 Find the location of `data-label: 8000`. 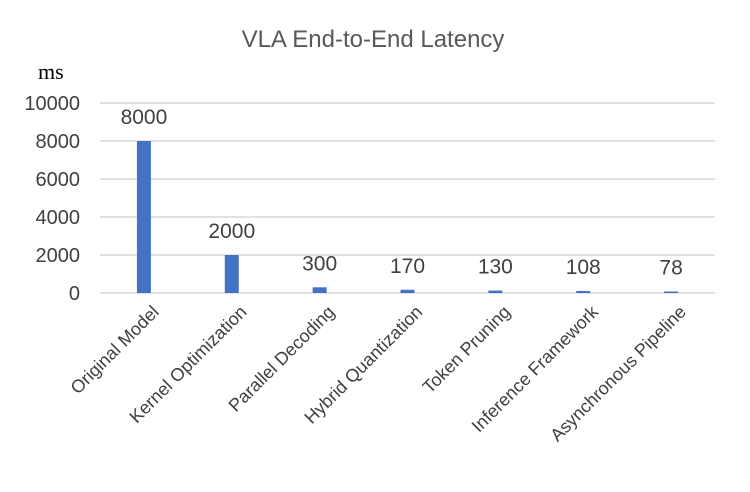

data-label: 8000 is located at coordinates (144, 117).